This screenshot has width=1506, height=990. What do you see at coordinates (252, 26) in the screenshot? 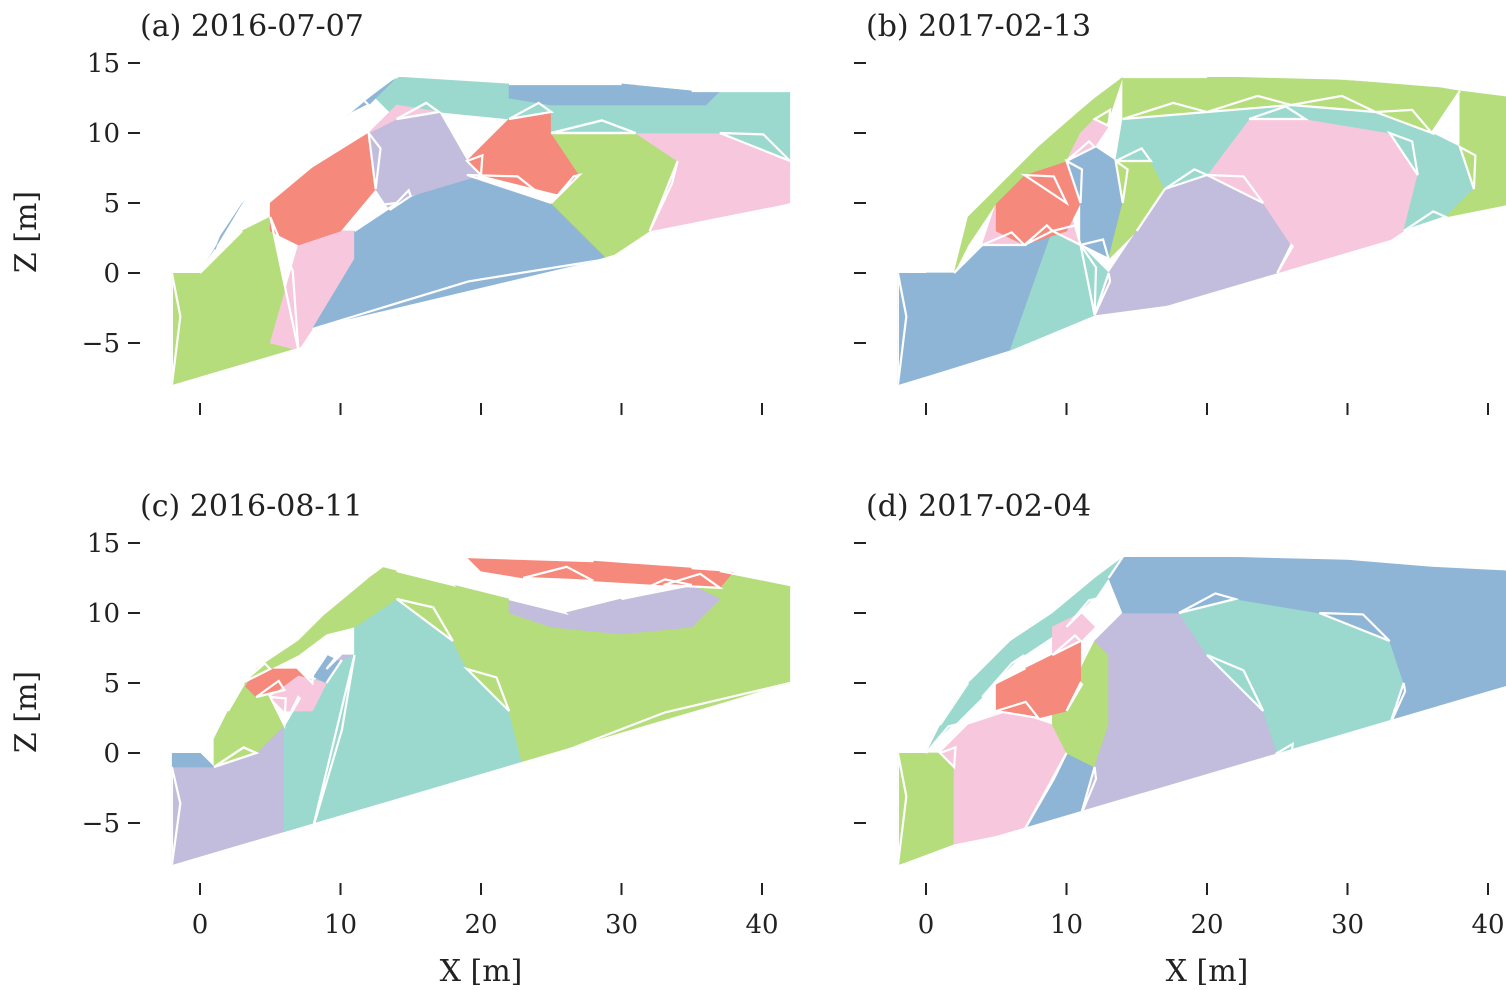
I see `panel-title: (a) 2016-07-07` at bounding box center [252, 26].